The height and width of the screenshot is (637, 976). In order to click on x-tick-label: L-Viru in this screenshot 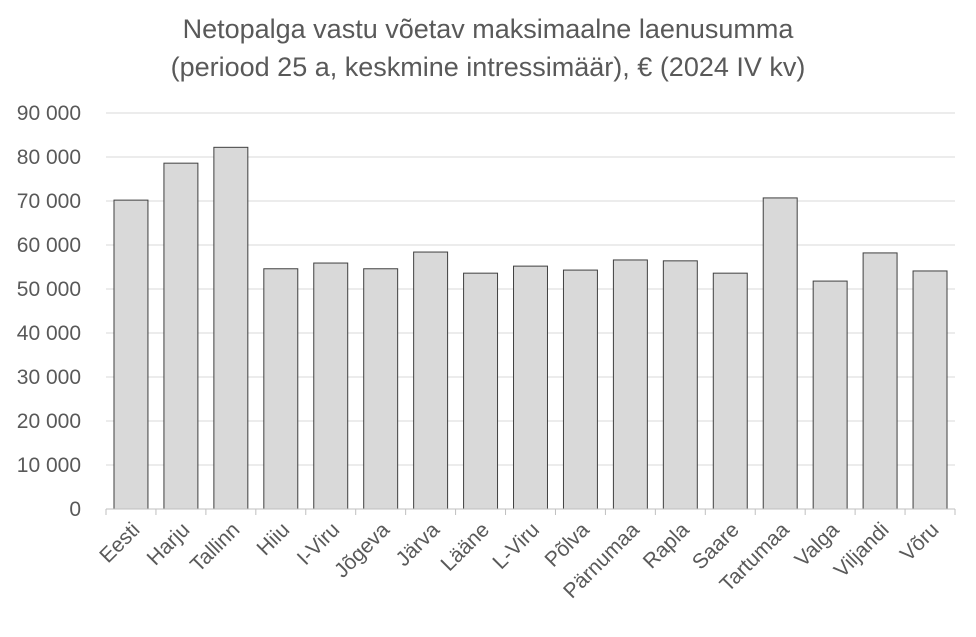, I will do `click(516, 546)`.